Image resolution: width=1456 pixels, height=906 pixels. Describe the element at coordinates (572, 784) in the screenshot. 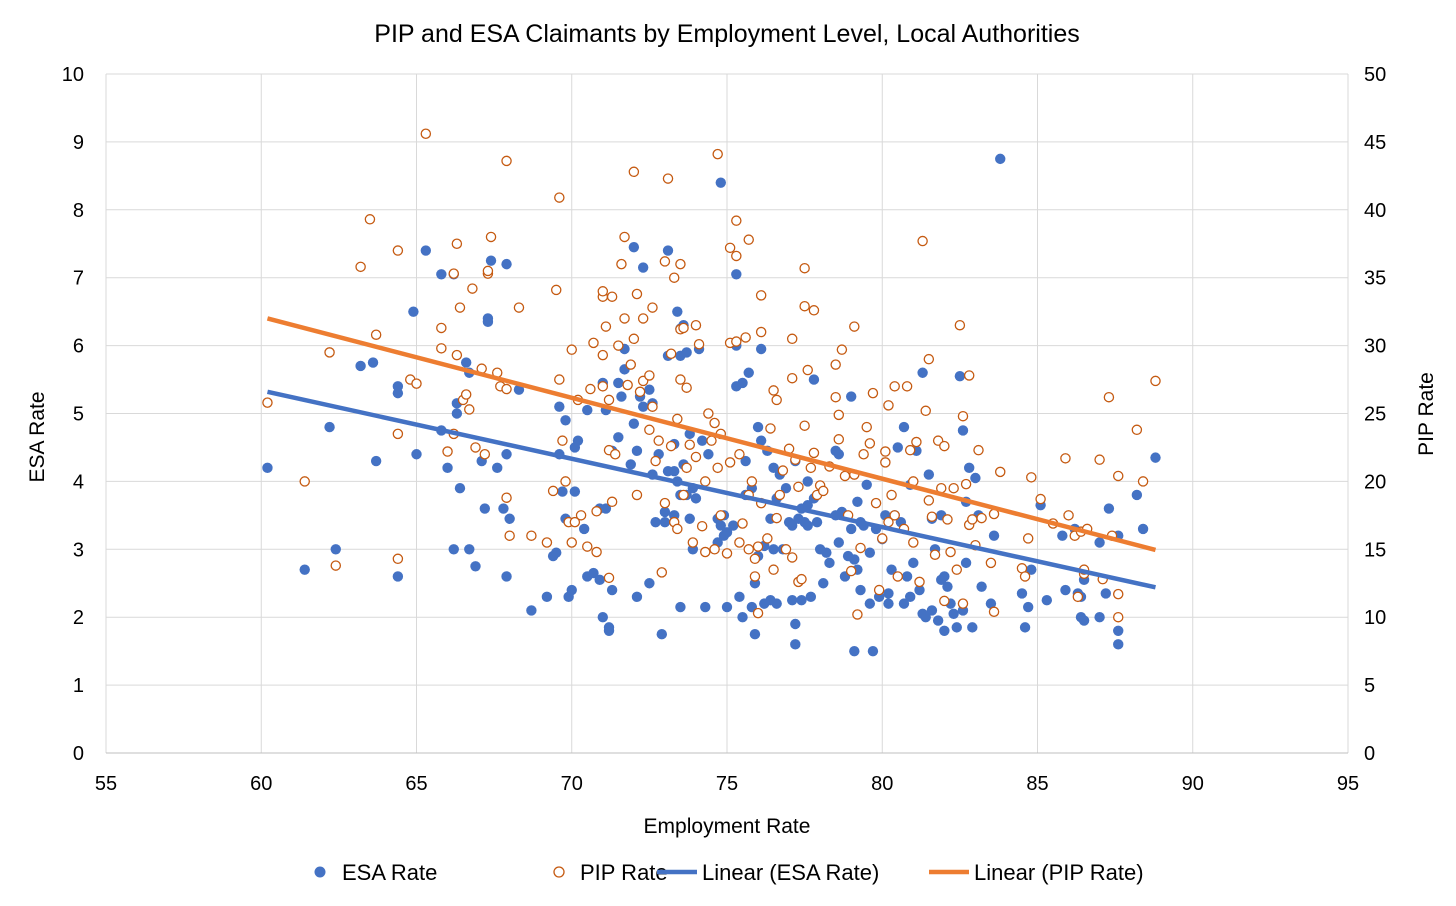

I see `x-tick-label: 70` at that location.